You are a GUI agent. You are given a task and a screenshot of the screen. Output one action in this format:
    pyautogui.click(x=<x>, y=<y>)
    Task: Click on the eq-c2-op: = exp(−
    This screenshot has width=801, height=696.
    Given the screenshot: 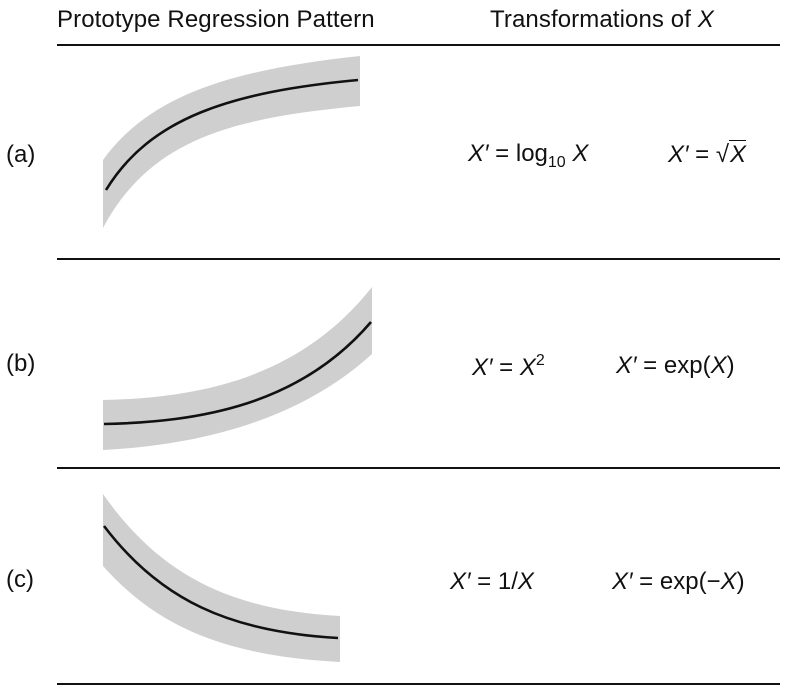 What is the action you would take?
    pyautogui.click(x=676, y=581)
    